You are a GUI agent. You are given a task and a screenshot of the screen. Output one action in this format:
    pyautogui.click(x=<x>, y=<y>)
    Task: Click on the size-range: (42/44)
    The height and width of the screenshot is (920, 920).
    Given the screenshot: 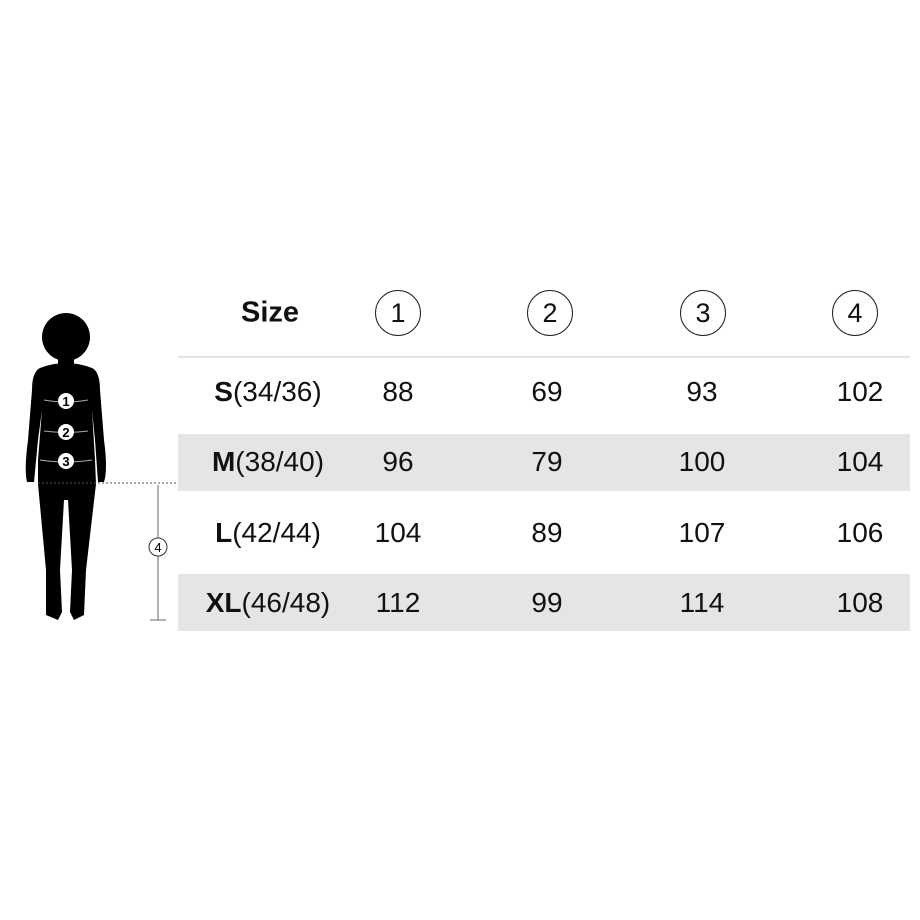 What is the action you would take?
    pyautogui.click(x=276, y=532)
    